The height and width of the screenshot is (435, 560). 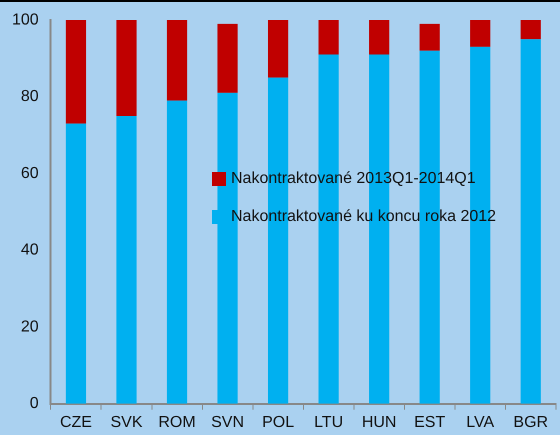 I want to click on x-tick-label: BGR, so click(x=530, y=422).